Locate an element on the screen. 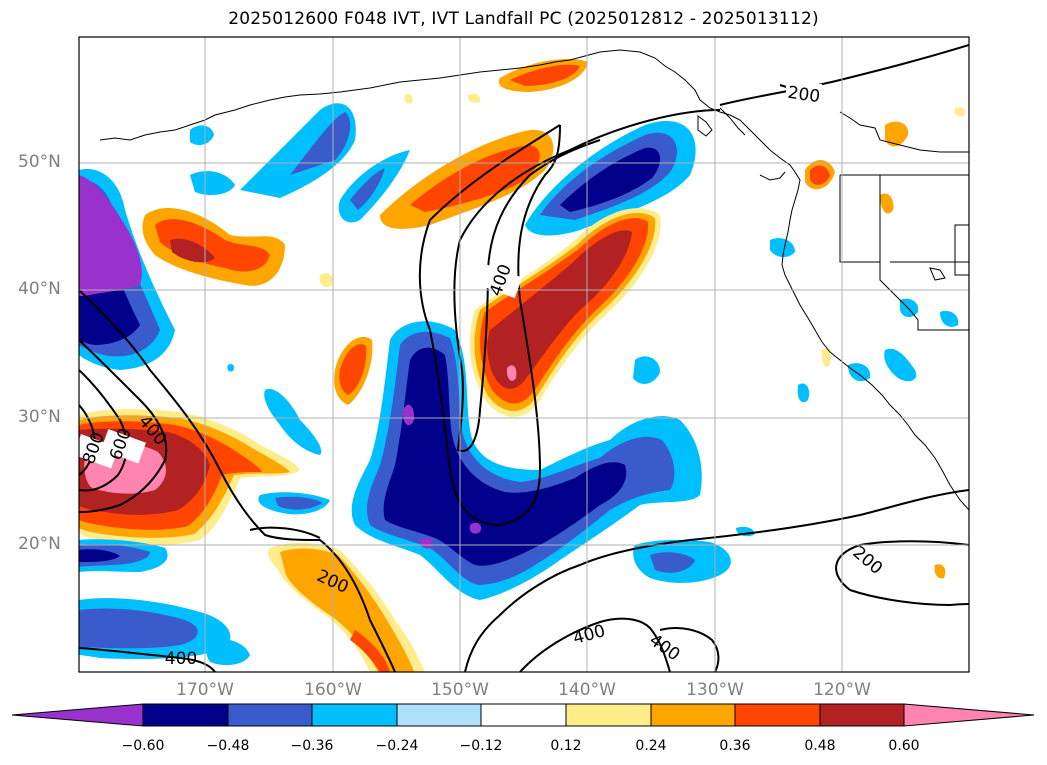 Image resolution: width=1047 pixels, height=765 pixels. colorbar-tick-label: −0.60 is located at coordinates (143, 746).